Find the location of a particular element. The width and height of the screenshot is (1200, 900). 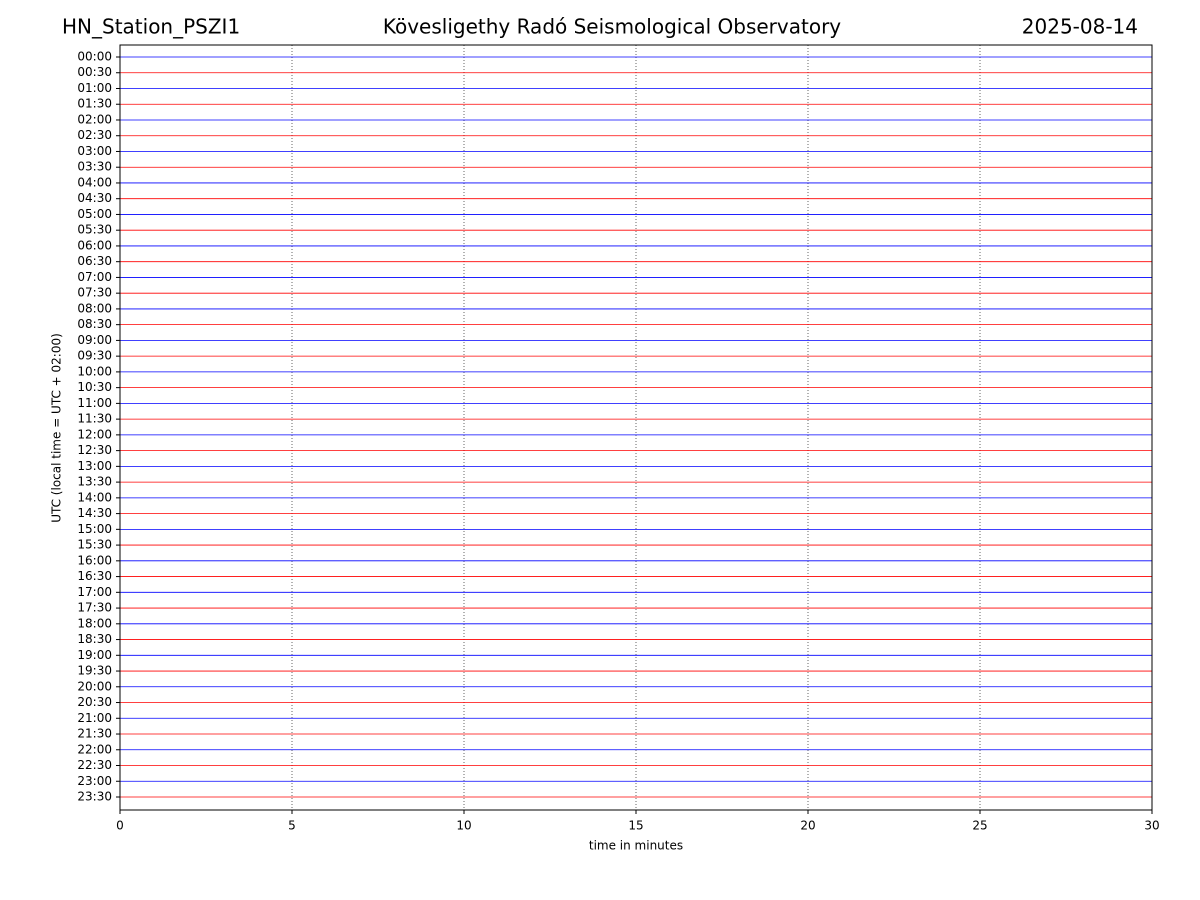

y-tick-label: 09:30 is located at coordinates (94, 356).